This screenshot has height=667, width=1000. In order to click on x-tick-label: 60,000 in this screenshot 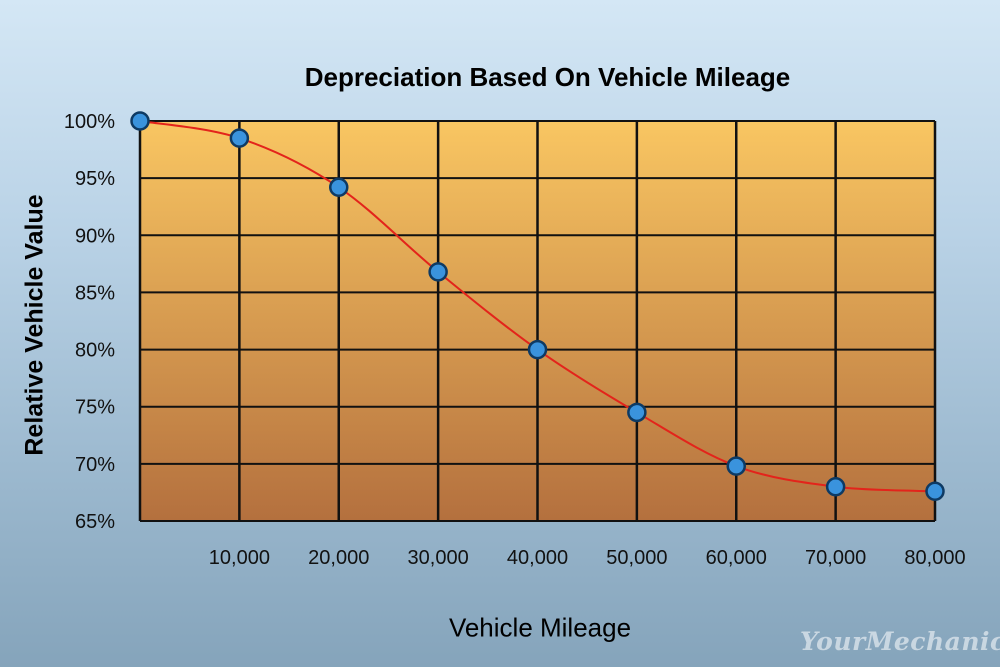, I will do `click(736, 558)`.